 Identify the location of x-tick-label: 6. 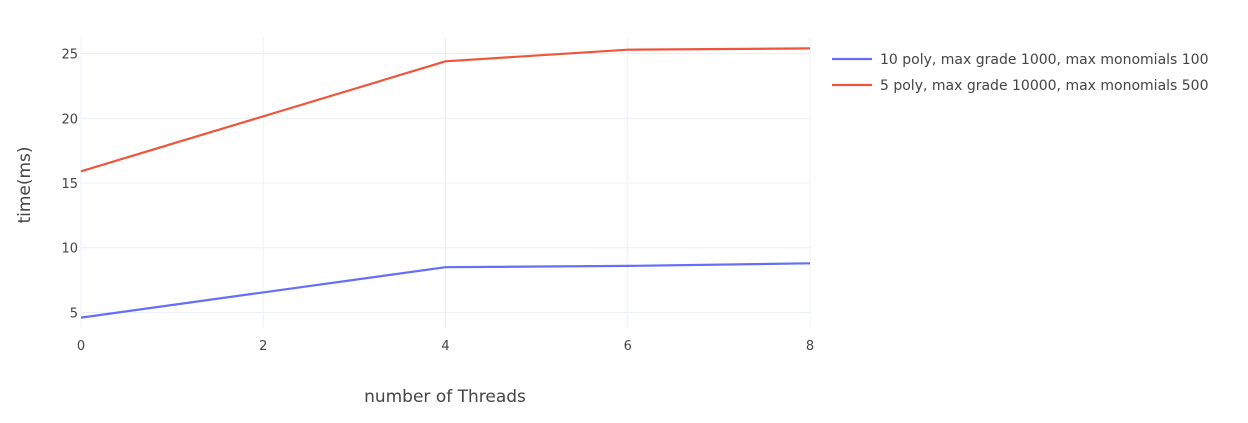
(628, 346).